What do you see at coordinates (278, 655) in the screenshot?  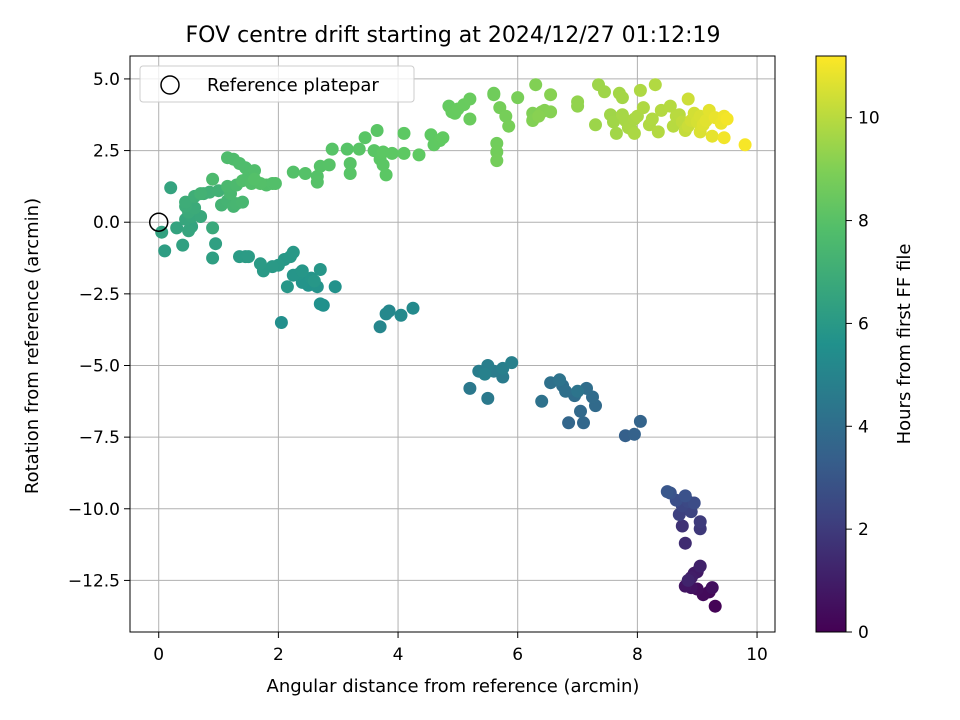 I see `x-tick-label: 2` at bounding box center [278, 655].